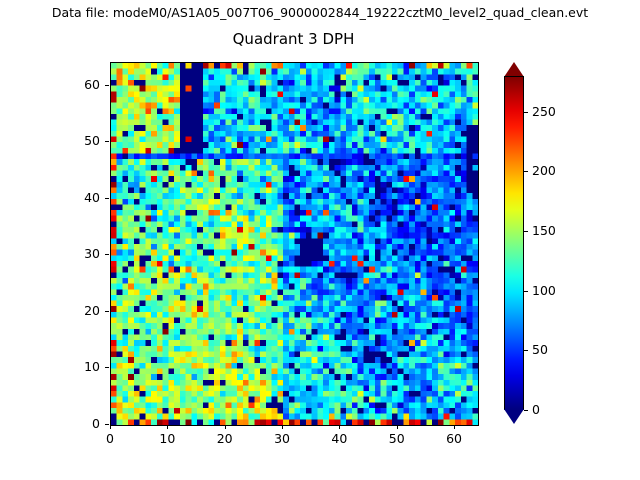 Image resolution: width=640 pixels, height=480 pixels. What do you see at coordinates (96, 423) in the screenshot?
I see `y-tick-label: 0` at bounding box center [96, 423].